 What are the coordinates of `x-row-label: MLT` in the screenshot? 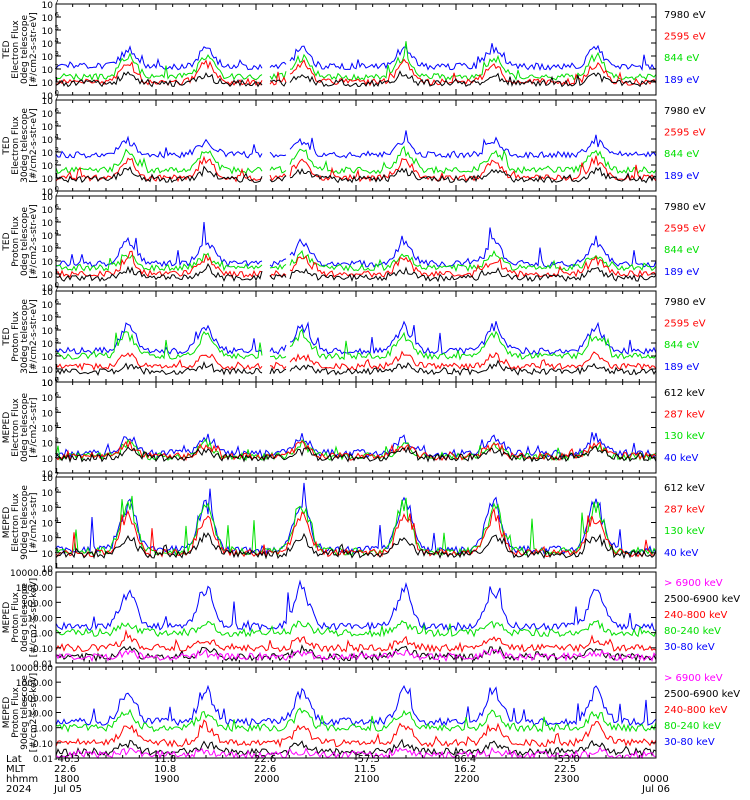 It's located at (16, 769).